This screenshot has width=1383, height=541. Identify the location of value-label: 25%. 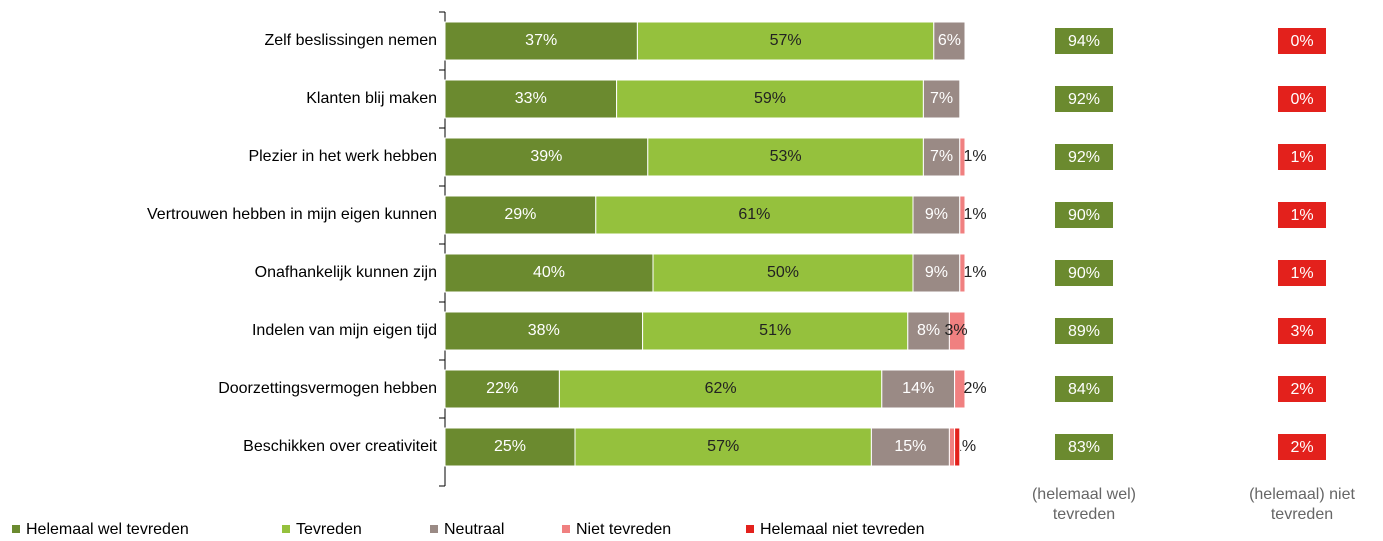
(510, 446).